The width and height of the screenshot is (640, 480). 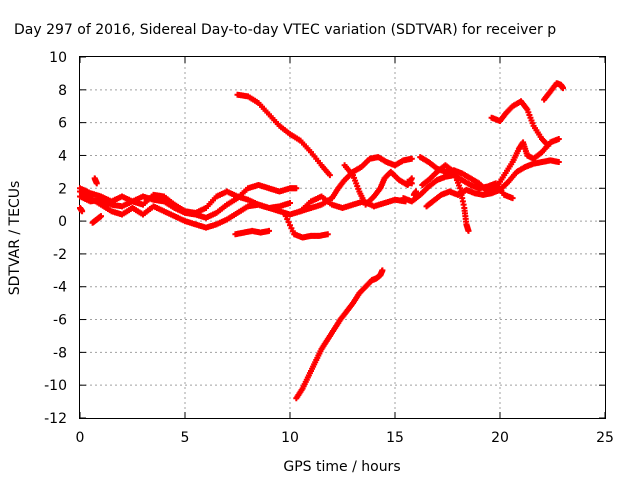 I want to click on x-tick-label: 20, so click(x=500, y=438).